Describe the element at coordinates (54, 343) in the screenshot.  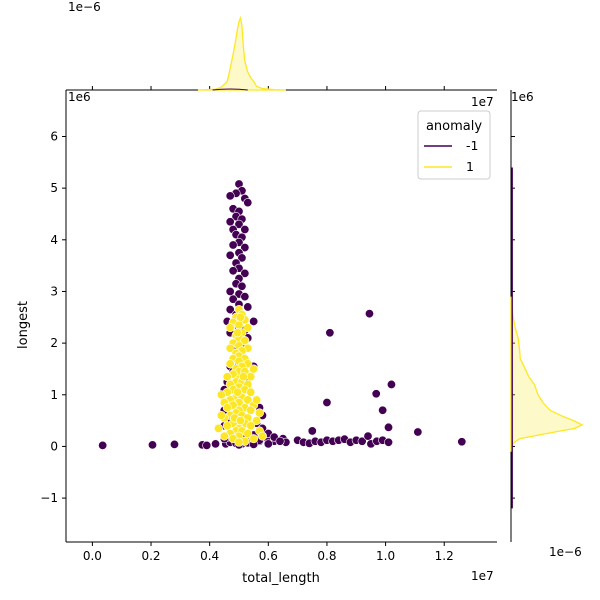
I see `y-tick-label: 2` at that location.